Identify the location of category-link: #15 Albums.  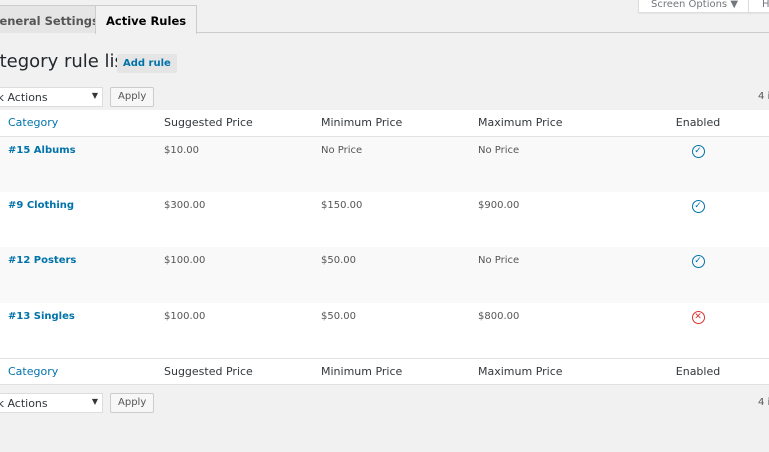
(42, 150).